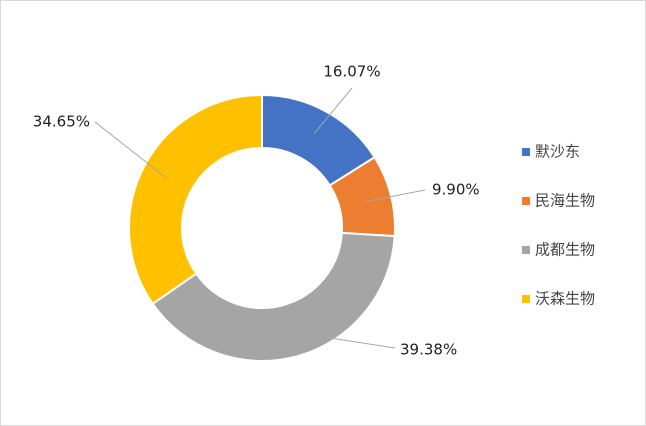 This screenshot has height=426, width=646. I want to click on data-label: 34.65%, so click(61, 122).